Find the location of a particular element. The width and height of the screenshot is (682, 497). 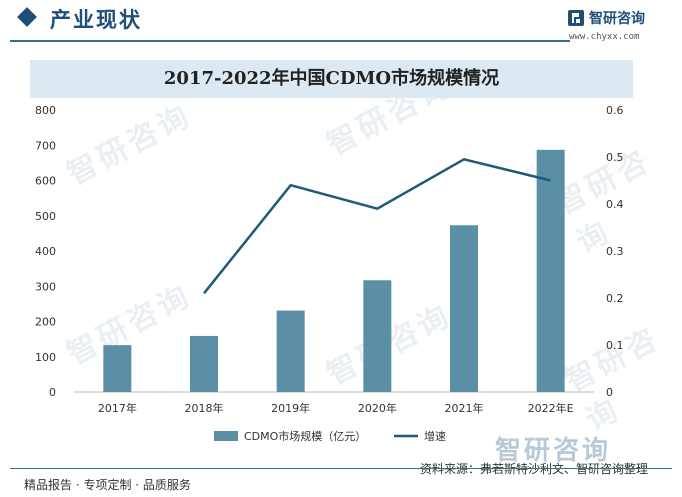

y-right-tick-label: 0.6 is located at coordinates (615, 110).